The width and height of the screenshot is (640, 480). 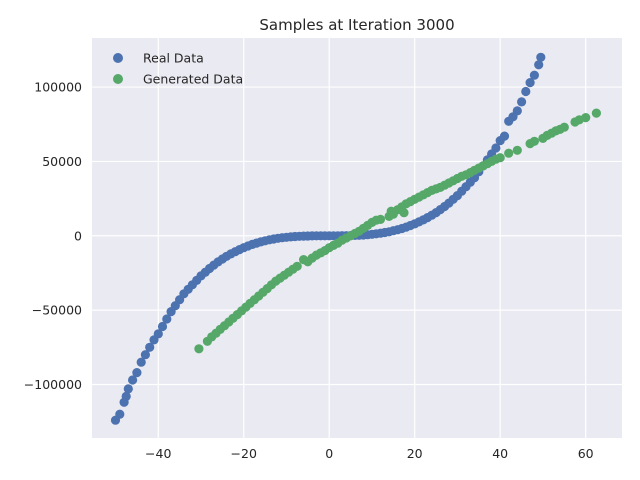 I want to click on y-tick-label: −50000, so click(x=57, y=310).